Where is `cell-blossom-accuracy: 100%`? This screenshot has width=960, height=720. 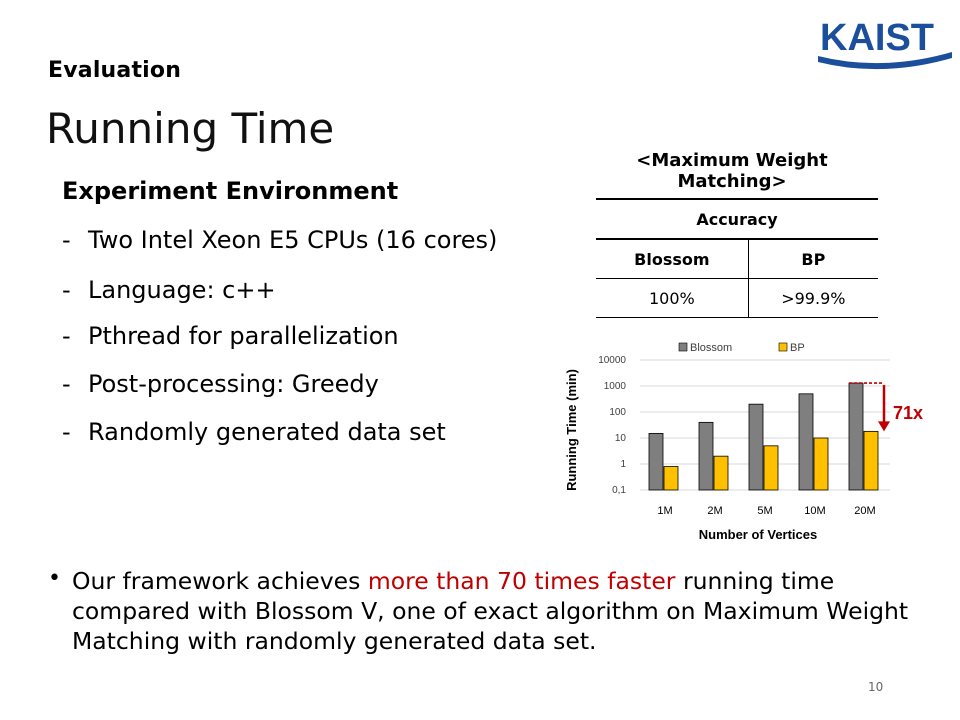 cell-blossom-accuracy: 100% is located at coordinates (672, 298).